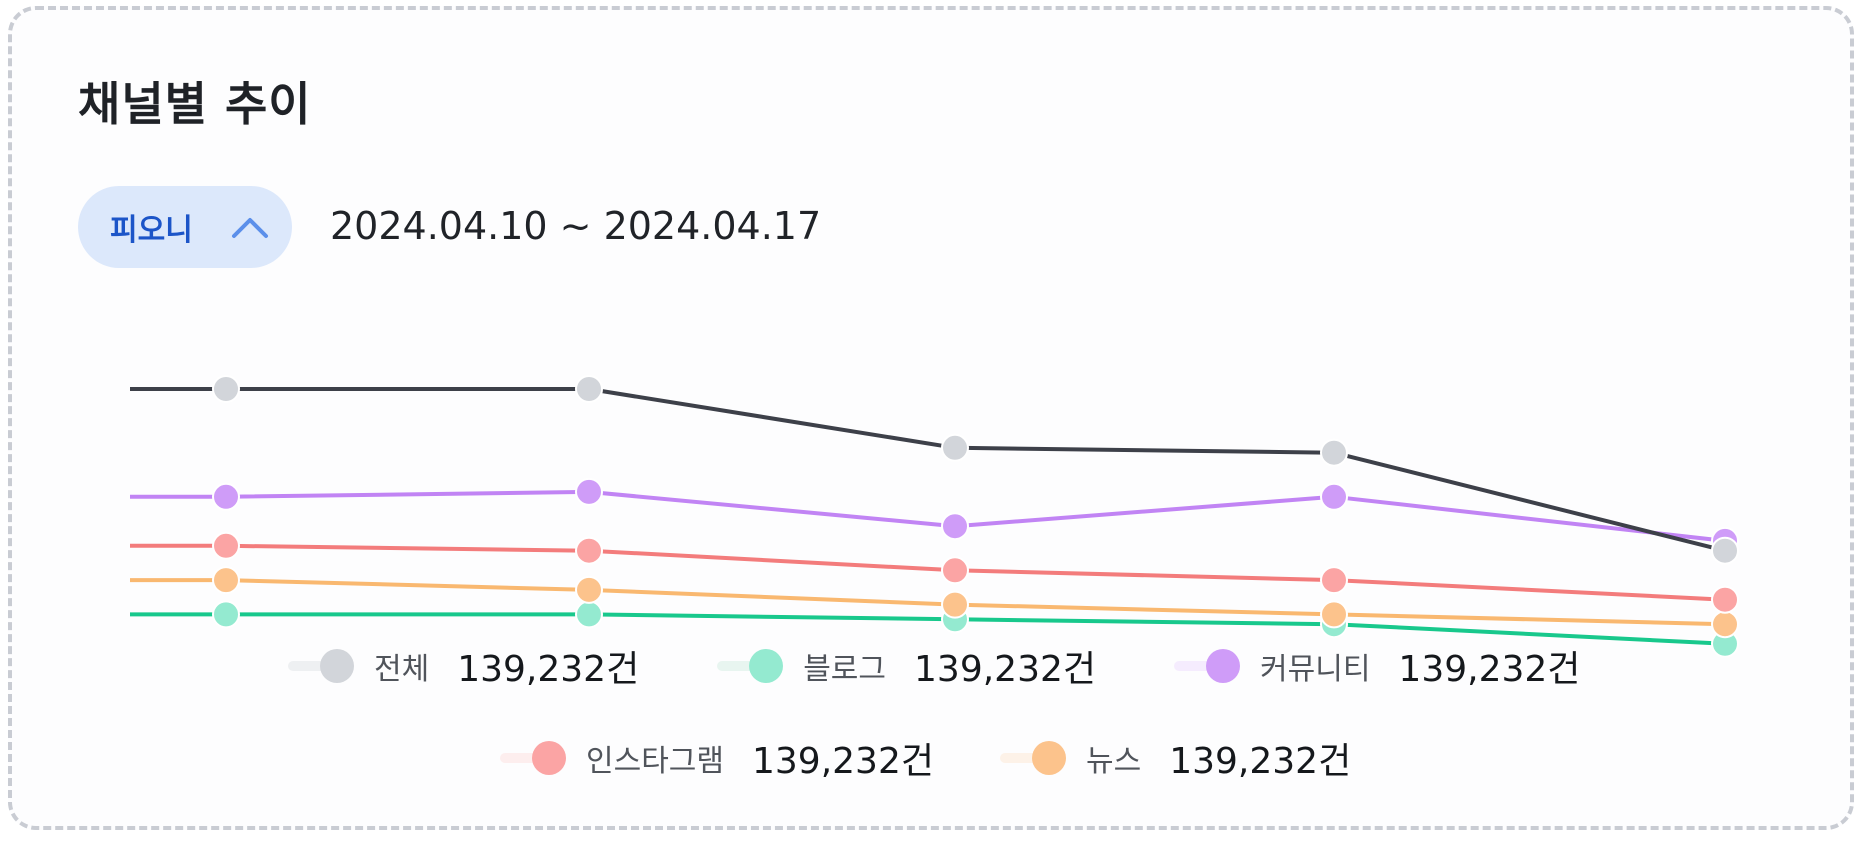 The width and height of the screenshot is (1868, 842). I want to click on legend-item: 인스타그램 139,232건, so click(717, 758).